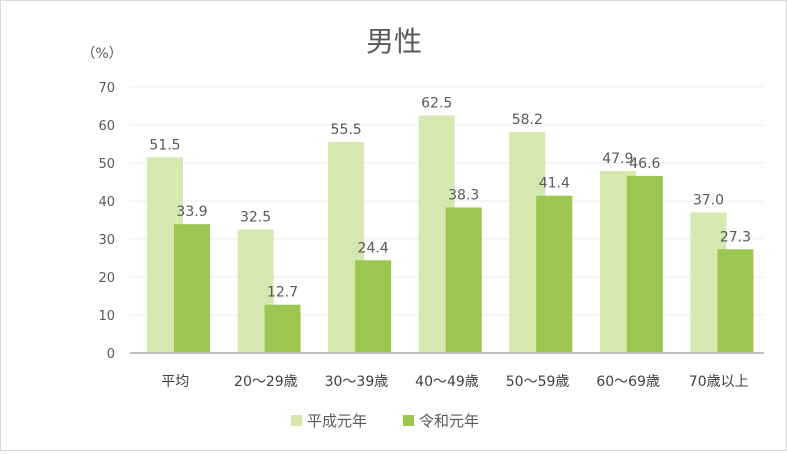  I want to click on y-tick-label: 60, so click(106, 126).